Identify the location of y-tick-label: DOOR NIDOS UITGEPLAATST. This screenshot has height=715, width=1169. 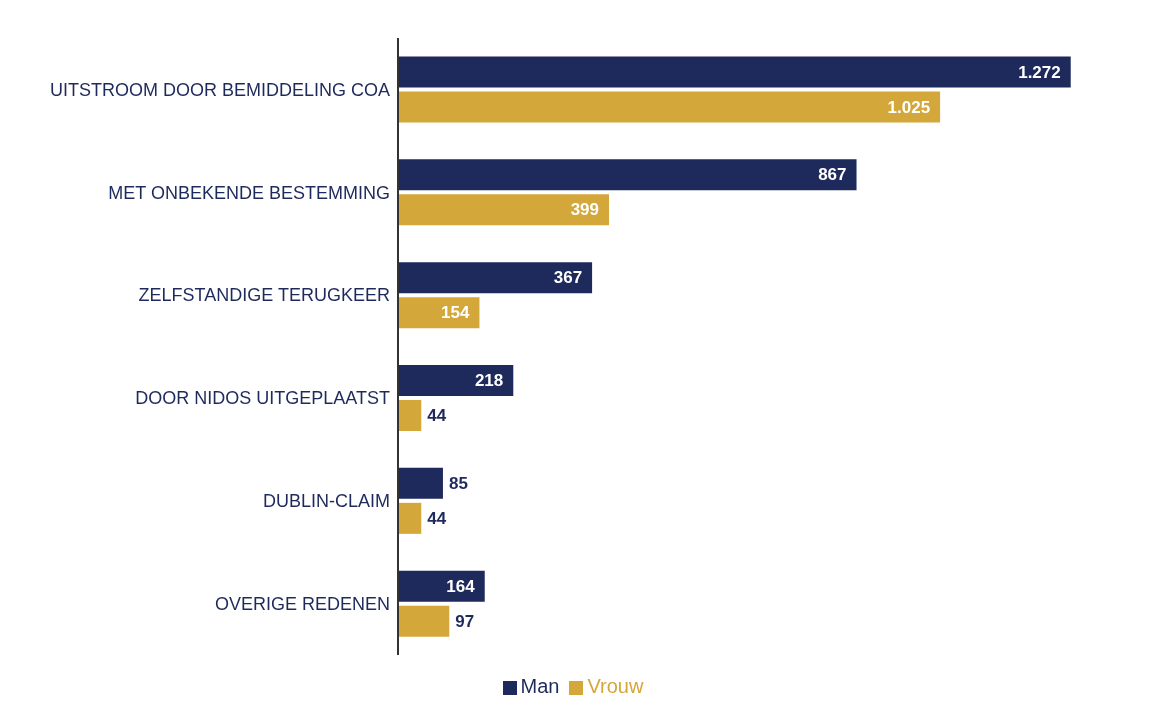
(262, 398).